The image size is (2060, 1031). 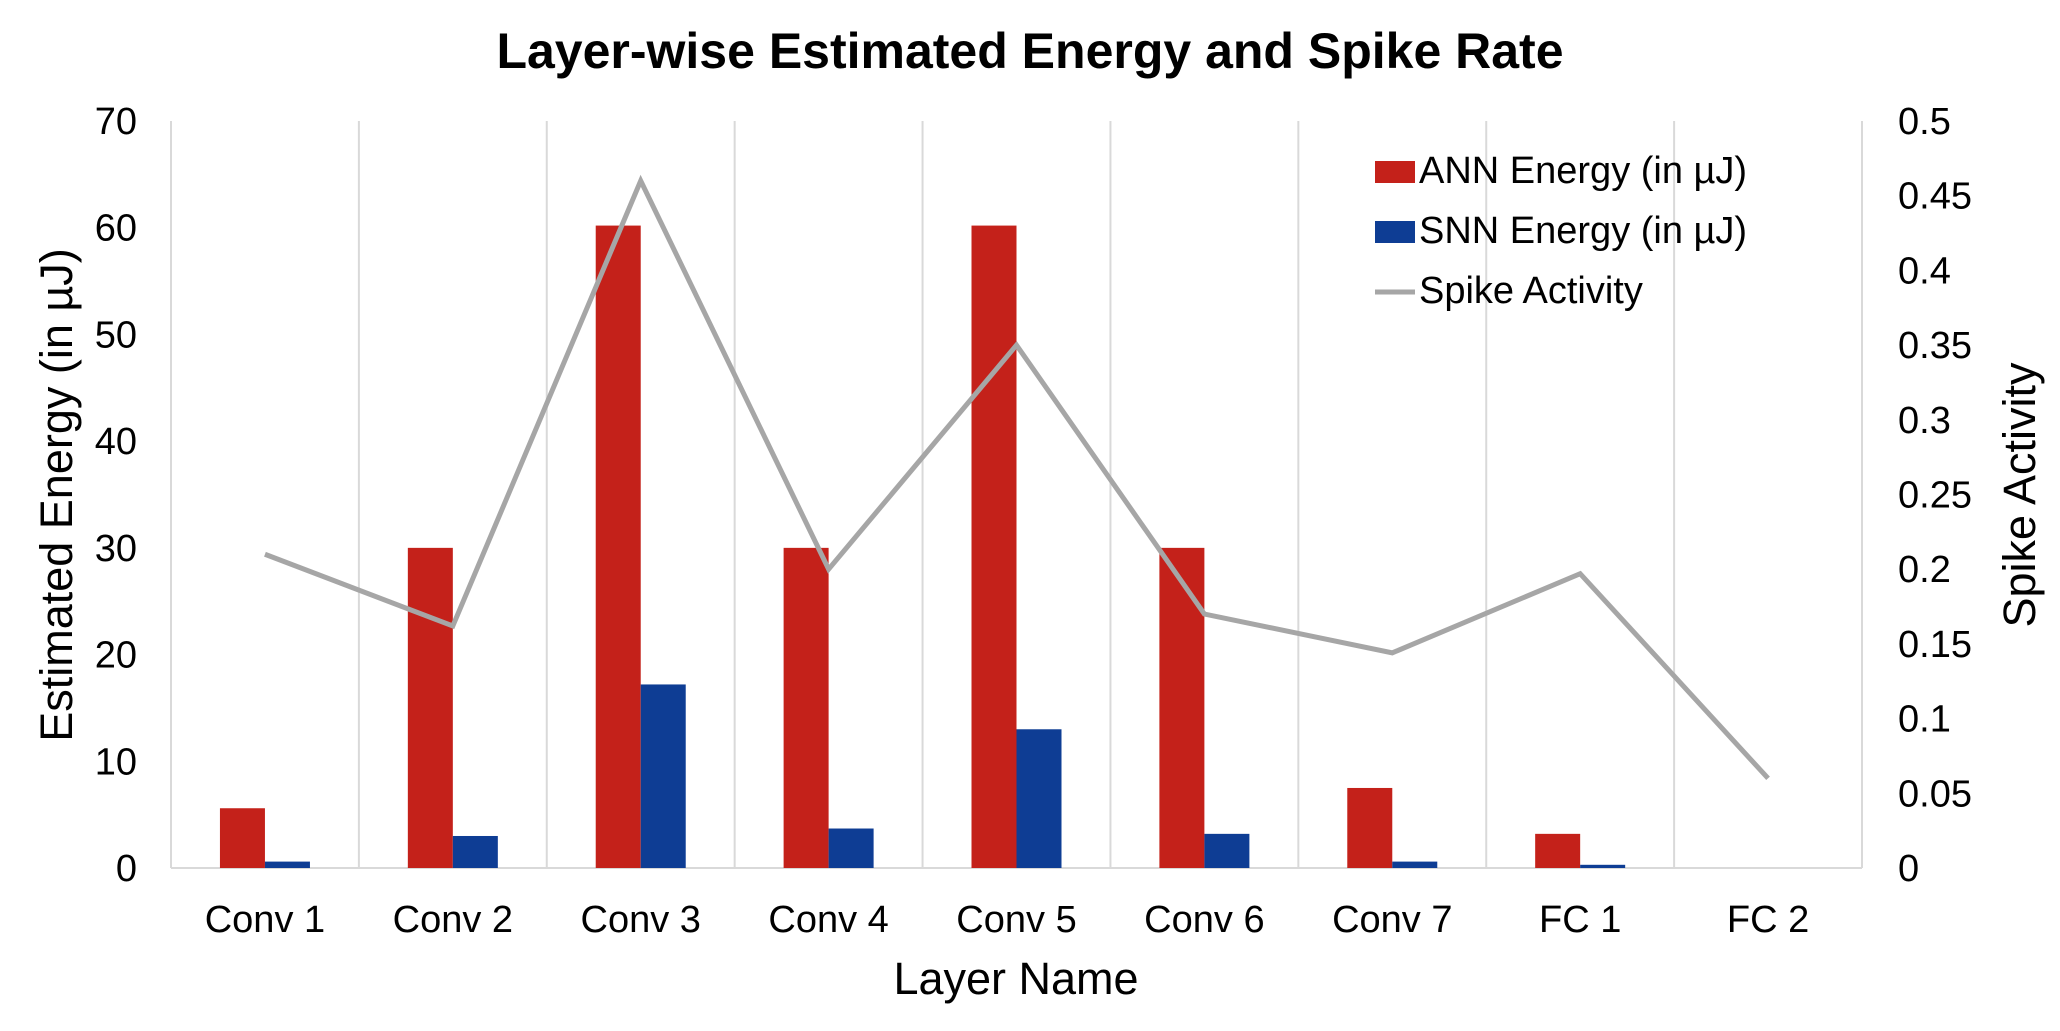 I want to click on y-tick-label: 30, so click(x=116, y=549).